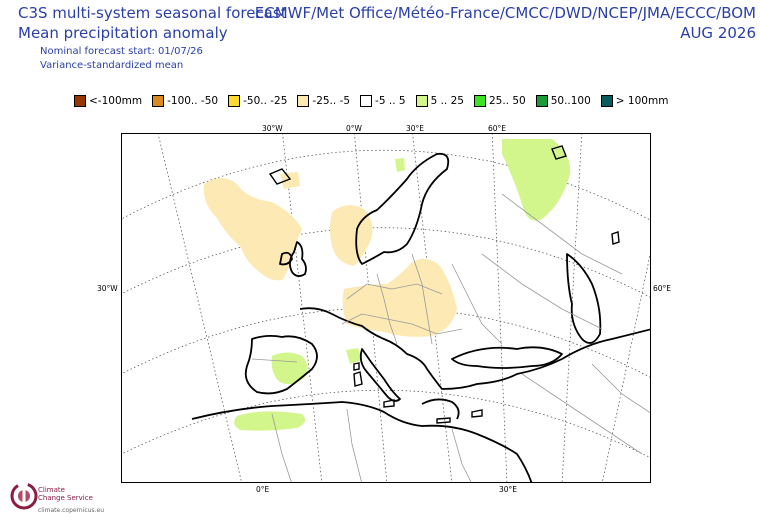 The image size is (760, 521). Describe the element at coordinates (615, 238) in the screenshot. I see `eastern-lake-coast` at that location.